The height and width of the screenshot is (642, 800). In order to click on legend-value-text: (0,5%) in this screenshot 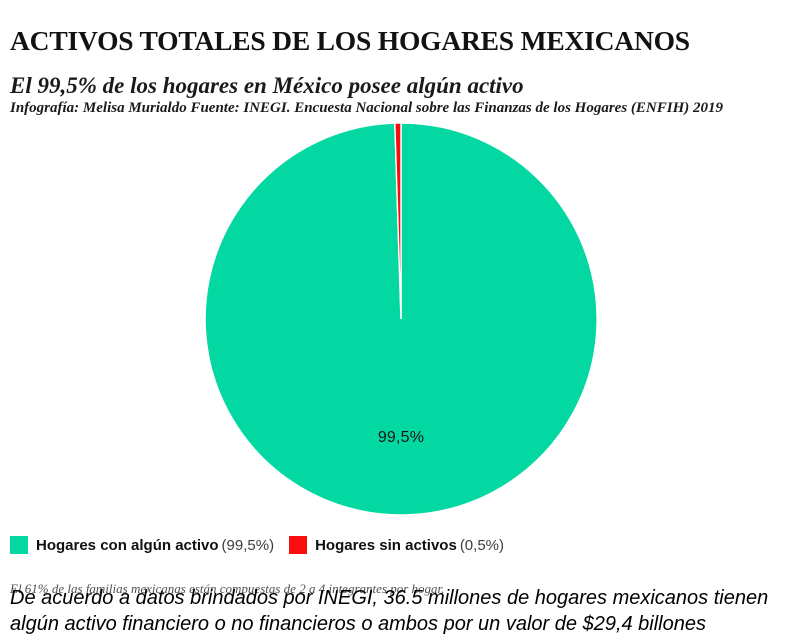, I will do `click(481, 545)`.